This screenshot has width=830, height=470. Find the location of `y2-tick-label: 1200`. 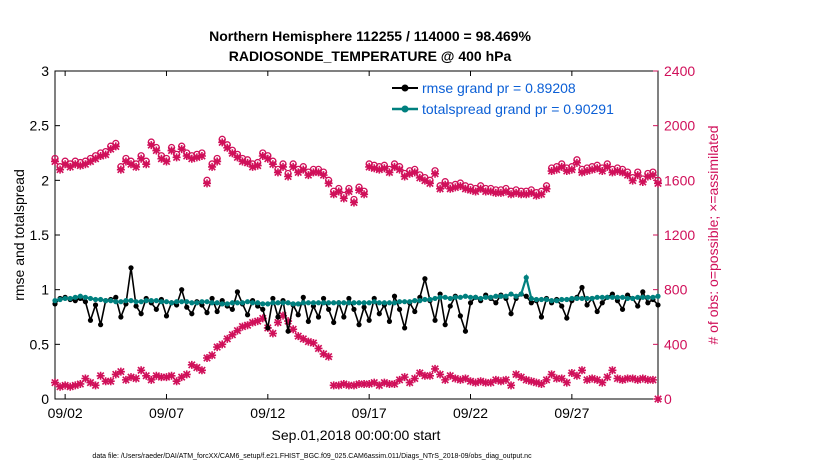

y2-tick-label: 1200 is located at coordinates (679, 235).